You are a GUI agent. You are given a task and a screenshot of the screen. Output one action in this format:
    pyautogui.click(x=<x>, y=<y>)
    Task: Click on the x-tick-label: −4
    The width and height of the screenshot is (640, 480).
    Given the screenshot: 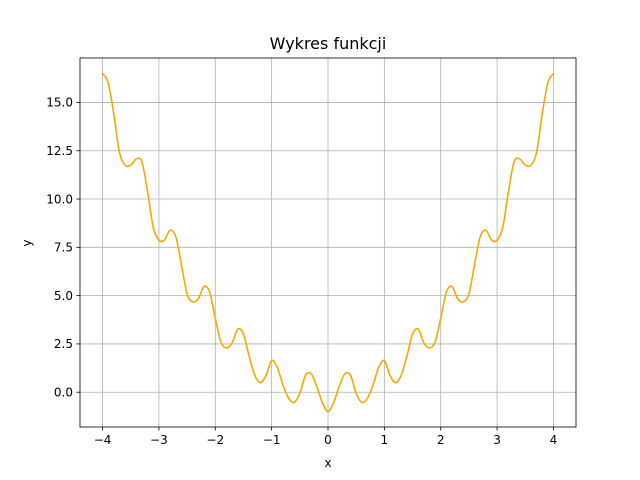 What is the action you would take?
    pyautogui.click(x=103, y=440)
    